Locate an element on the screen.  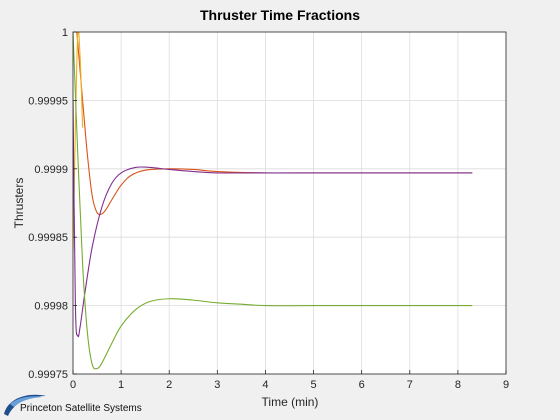
x-tick-label: 6 is located at coordinates (362, 385).